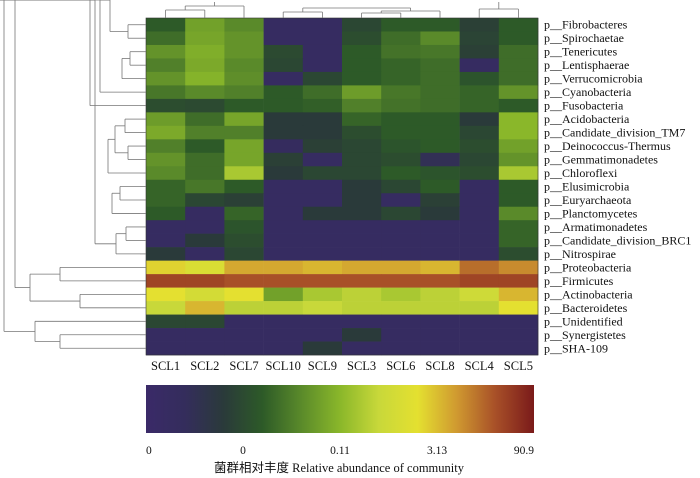 Image resolution: width=700 pixels, height=478 pixels. Describe the element at coordinates (165, 366) in the screenshot. I see `column-label: SCL1` at that location.